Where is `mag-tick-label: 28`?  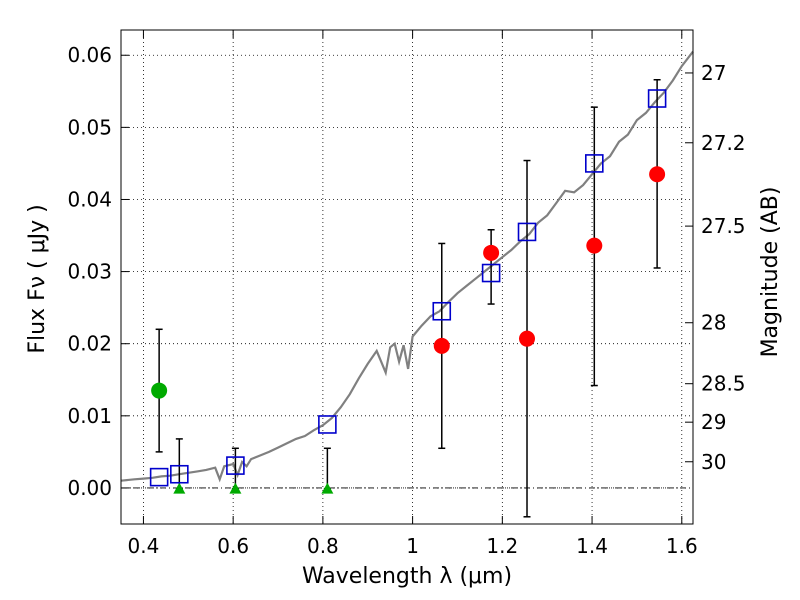 mag-tick-label: 28 is located at coordinates (713, 323).